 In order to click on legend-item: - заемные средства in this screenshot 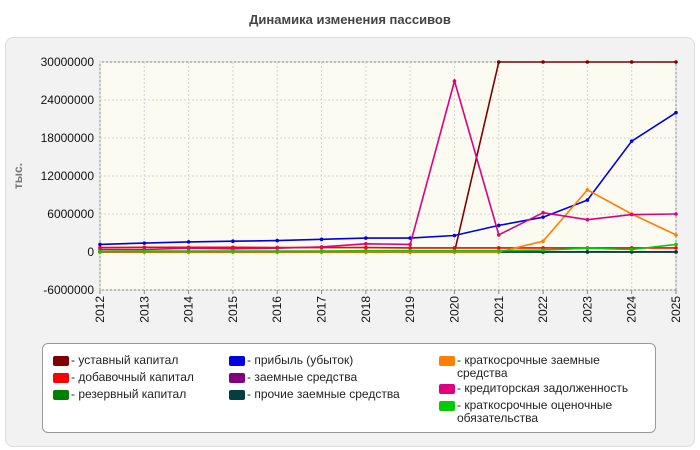, I will do `click(331, 377)`.